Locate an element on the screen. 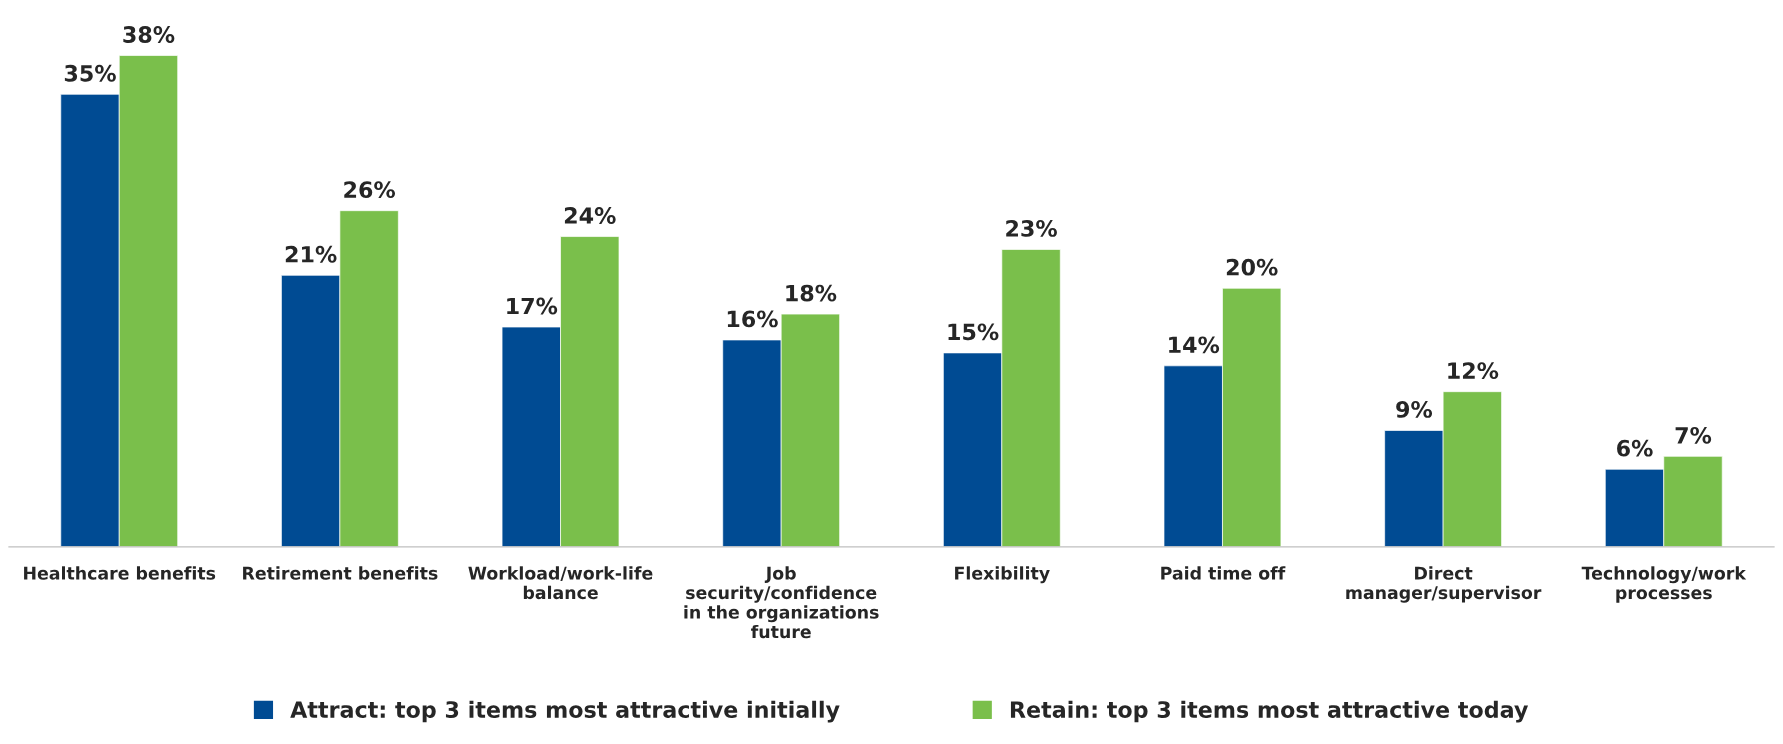  data-label: 23% is located at coordinates (1031, 228).